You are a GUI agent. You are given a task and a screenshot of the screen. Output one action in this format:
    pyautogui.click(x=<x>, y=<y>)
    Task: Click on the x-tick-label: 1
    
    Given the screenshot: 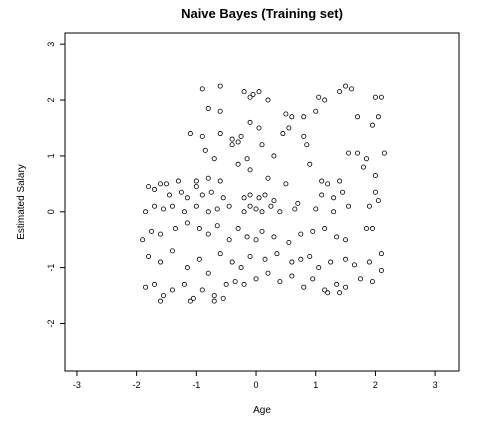 What is the action you would take?
    pyautogui.click(x=315, y=385)
    